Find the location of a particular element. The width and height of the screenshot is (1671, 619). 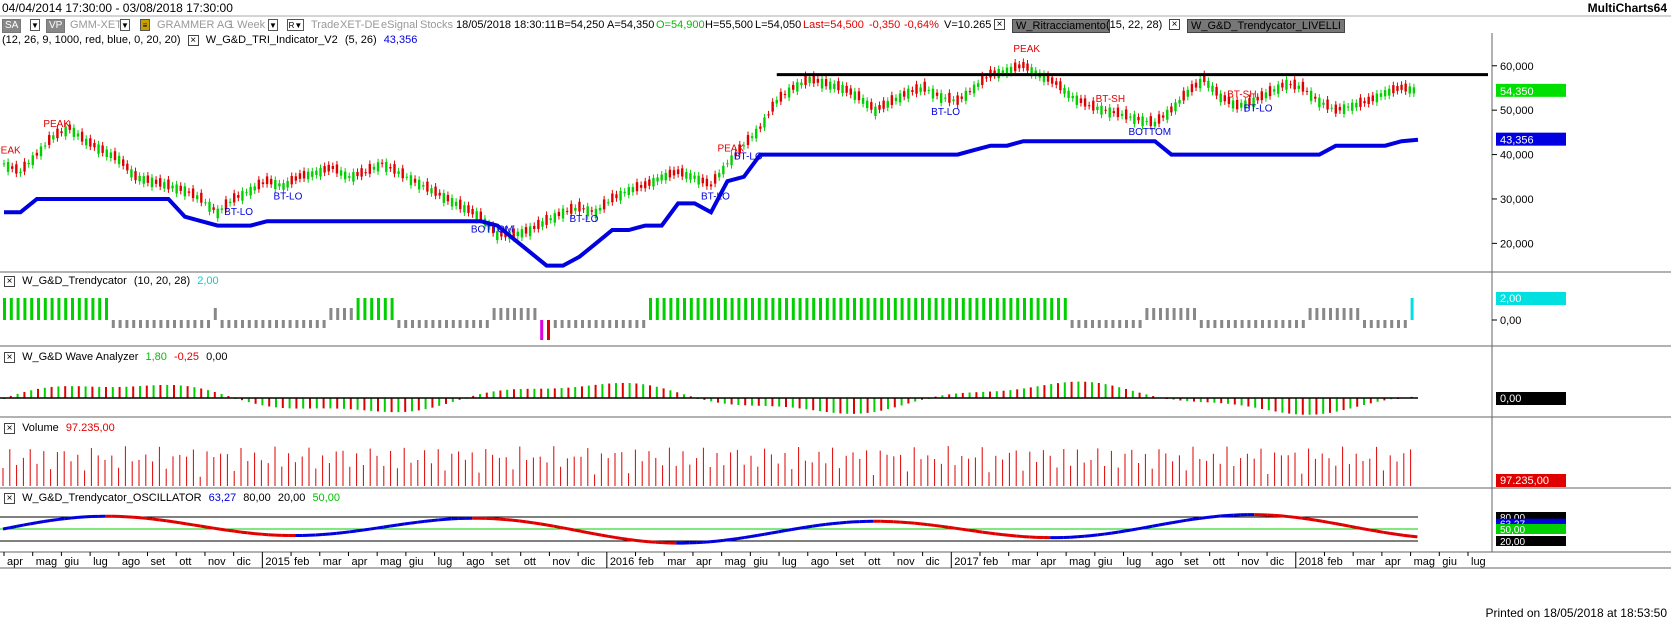

study-livelli-button: W_G&D_Trendycator_LIVELLI is located at coordinates (1266, 26).